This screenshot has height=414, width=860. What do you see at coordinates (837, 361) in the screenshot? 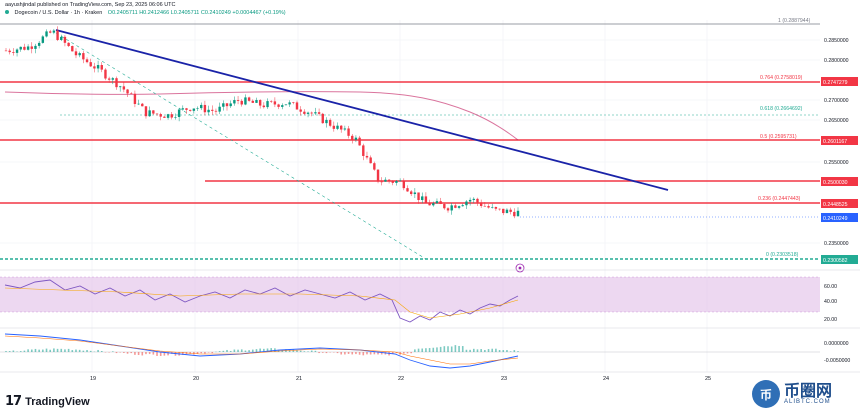
I see `macd-tick: -0.0050000` at bounding box center [837, 361].